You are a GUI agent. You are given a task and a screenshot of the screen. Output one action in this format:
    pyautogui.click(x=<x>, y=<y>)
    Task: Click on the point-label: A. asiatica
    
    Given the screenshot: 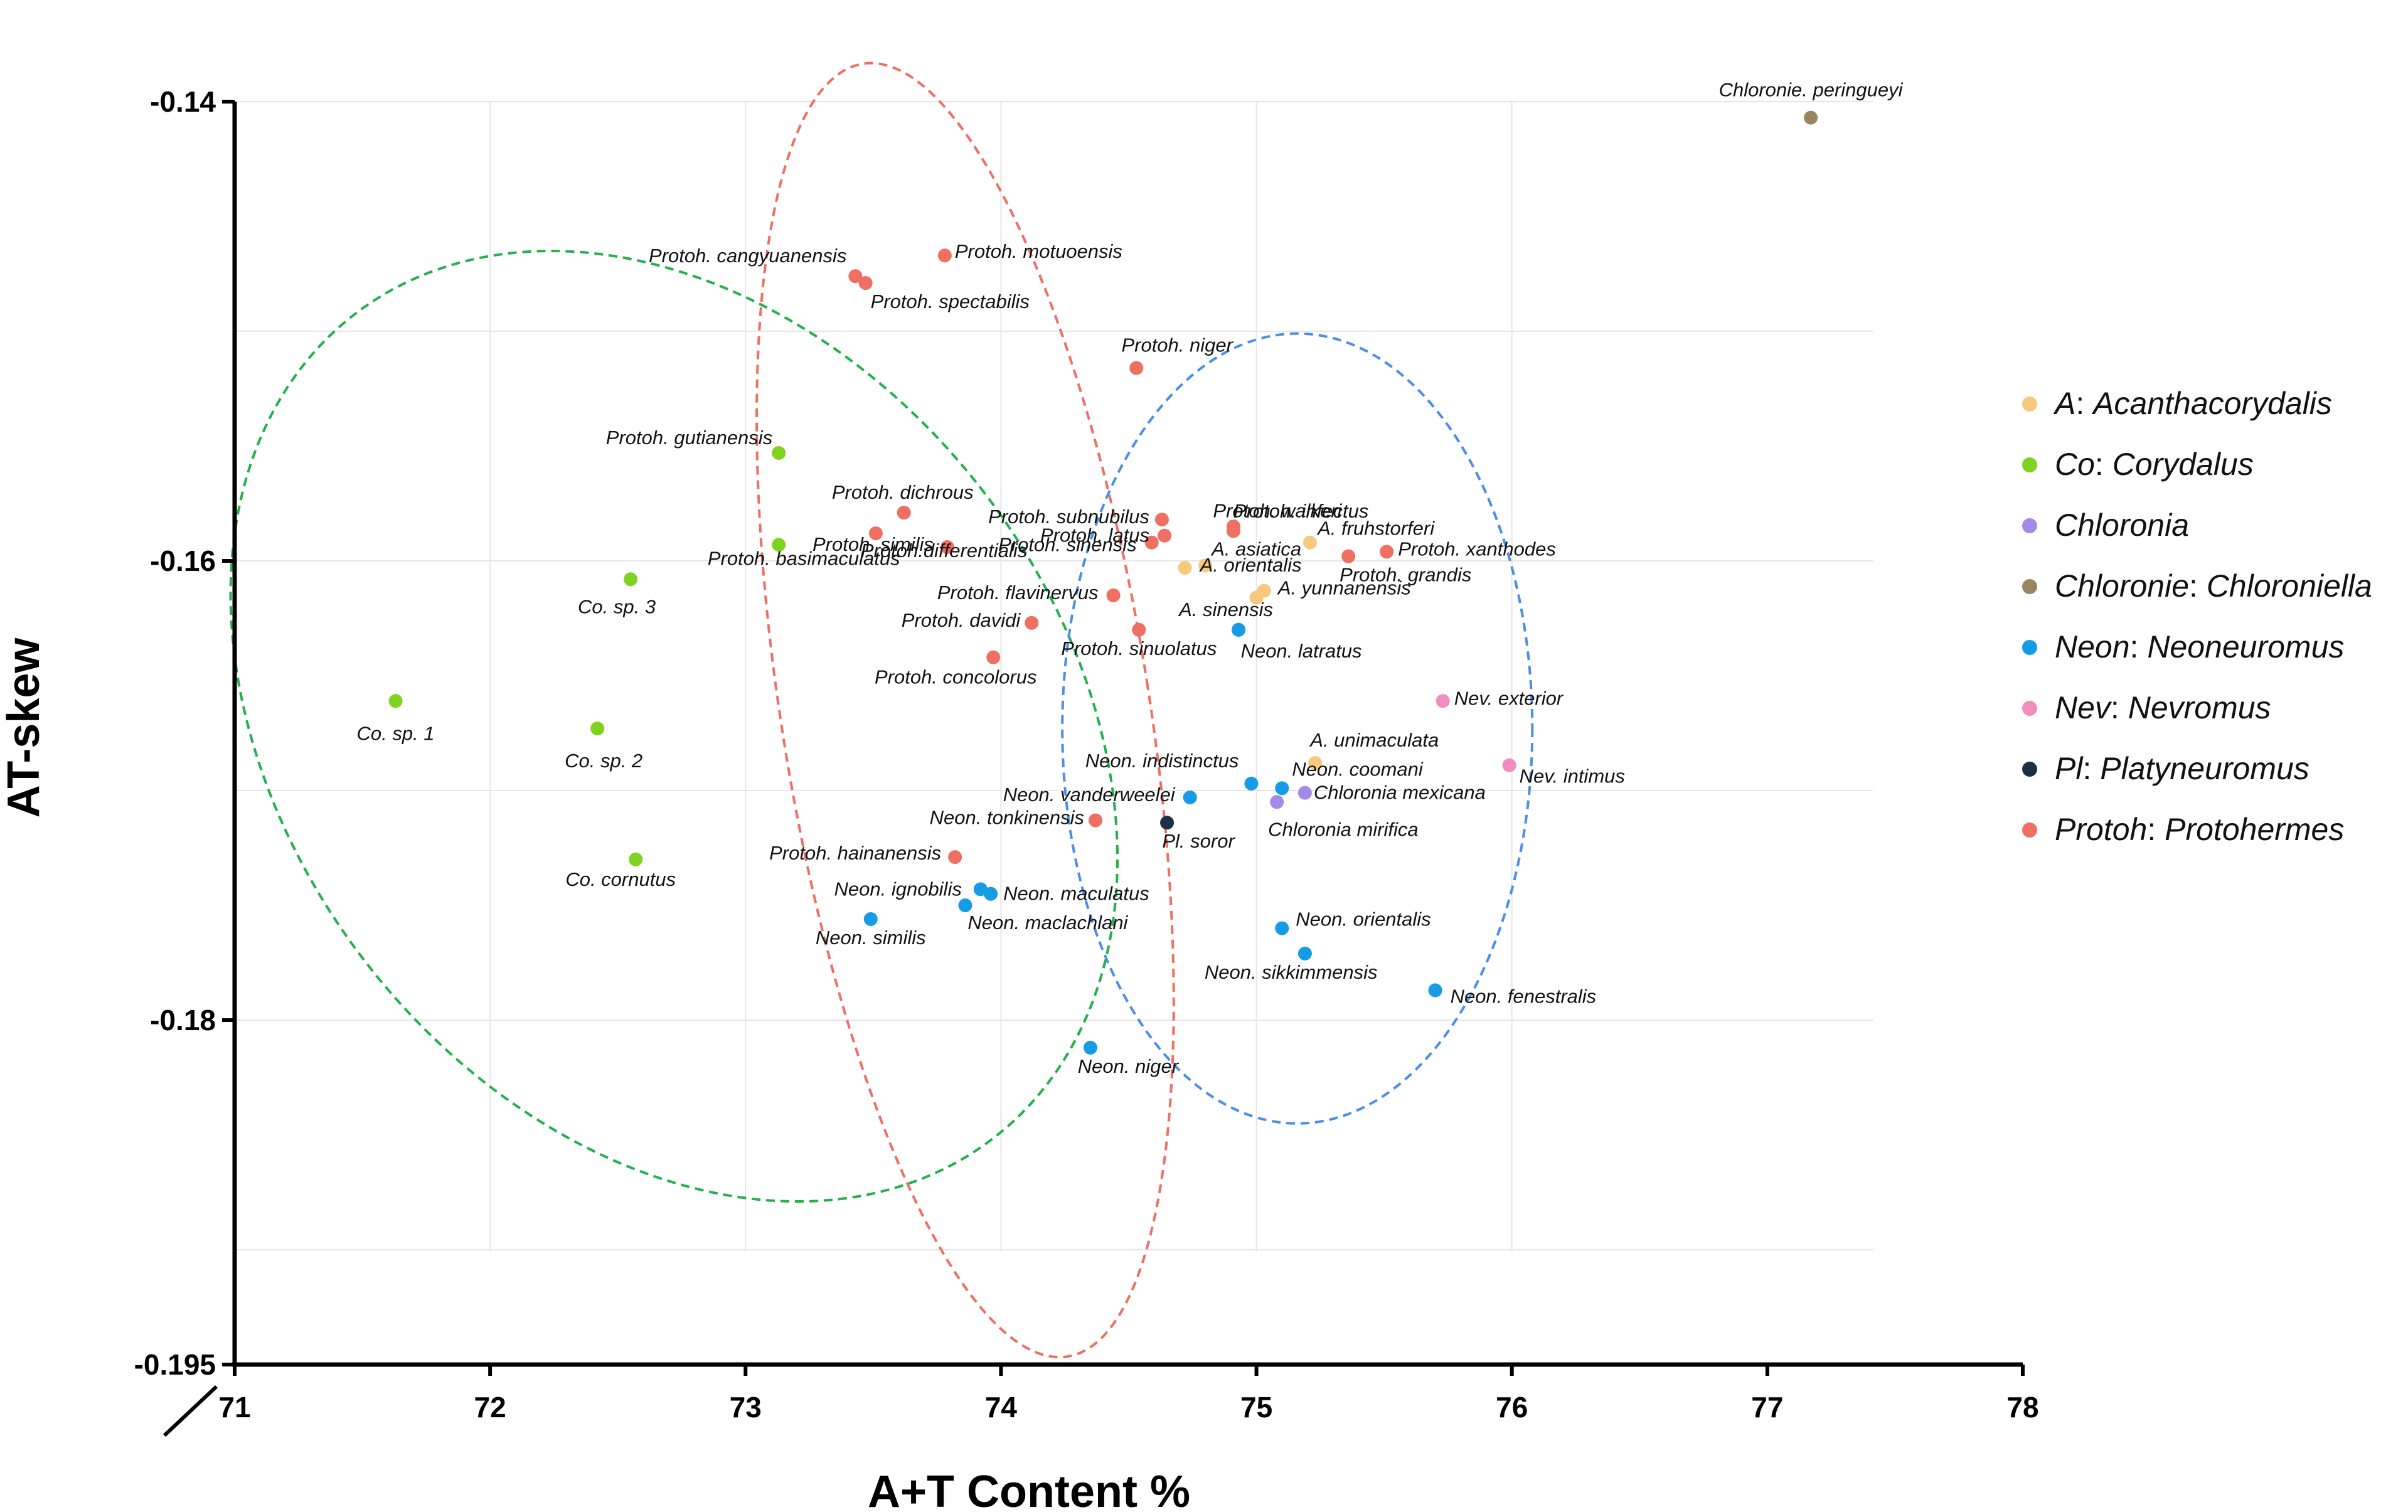 What is the action you would take?
    pyautogui.click(x=1255, y=549)
    